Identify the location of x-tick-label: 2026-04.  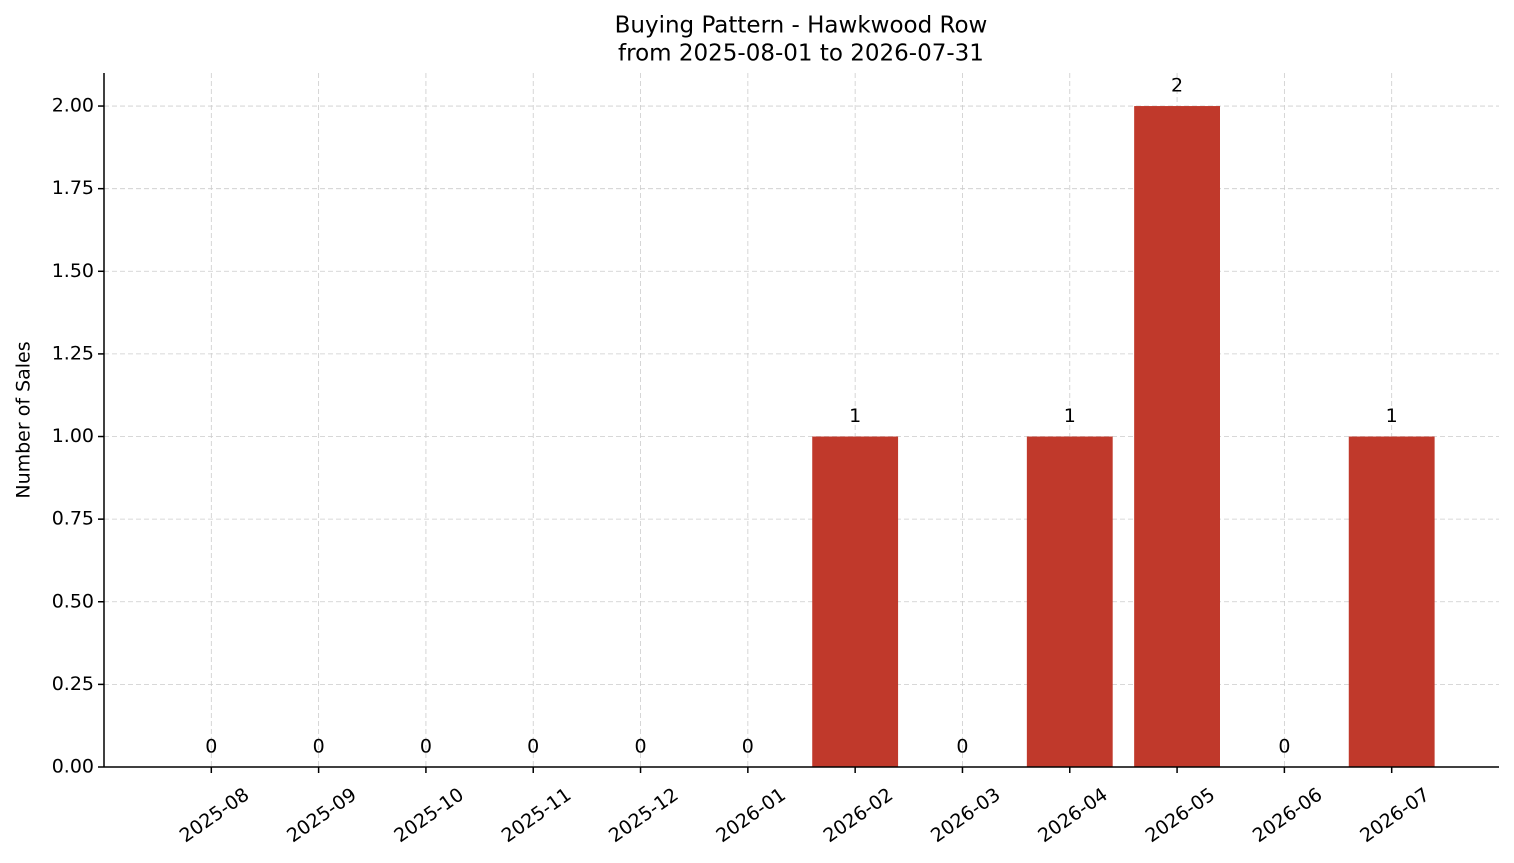
(1073, 816).